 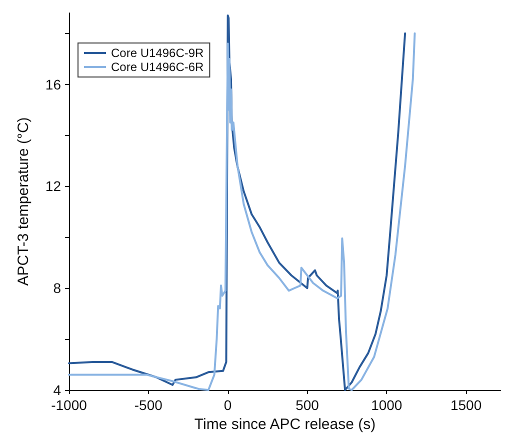 I want to click on legend-label: Core U1496C-6R, so click(x=157, y=67).